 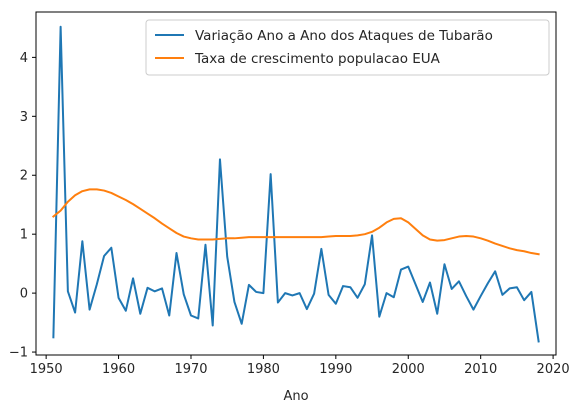 What do you see at coordinates (18, 353) in the screenshot?
I see `y-tick-label: −1` at bounding box center [18, 353].